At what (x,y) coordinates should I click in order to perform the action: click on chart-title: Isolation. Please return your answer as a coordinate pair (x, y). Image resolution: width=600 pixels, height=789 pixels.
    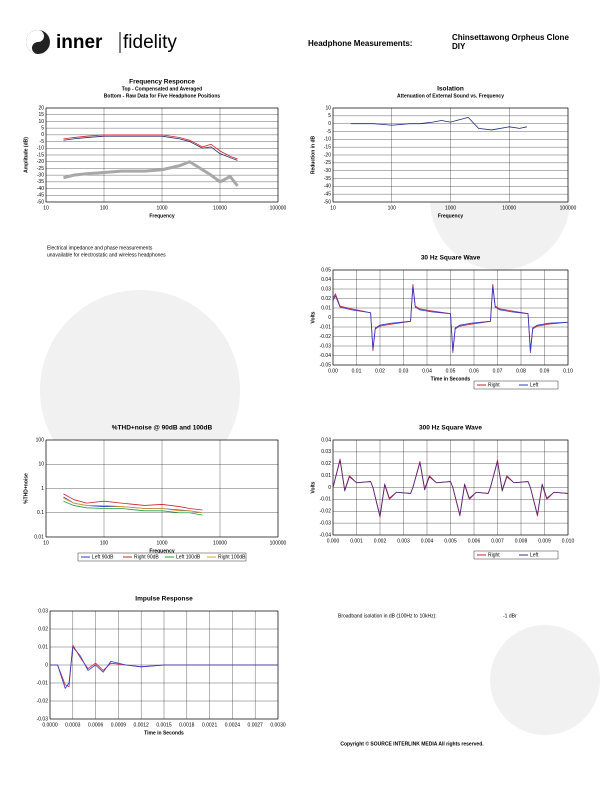
    Looking at the image, I should click on (450, 89).